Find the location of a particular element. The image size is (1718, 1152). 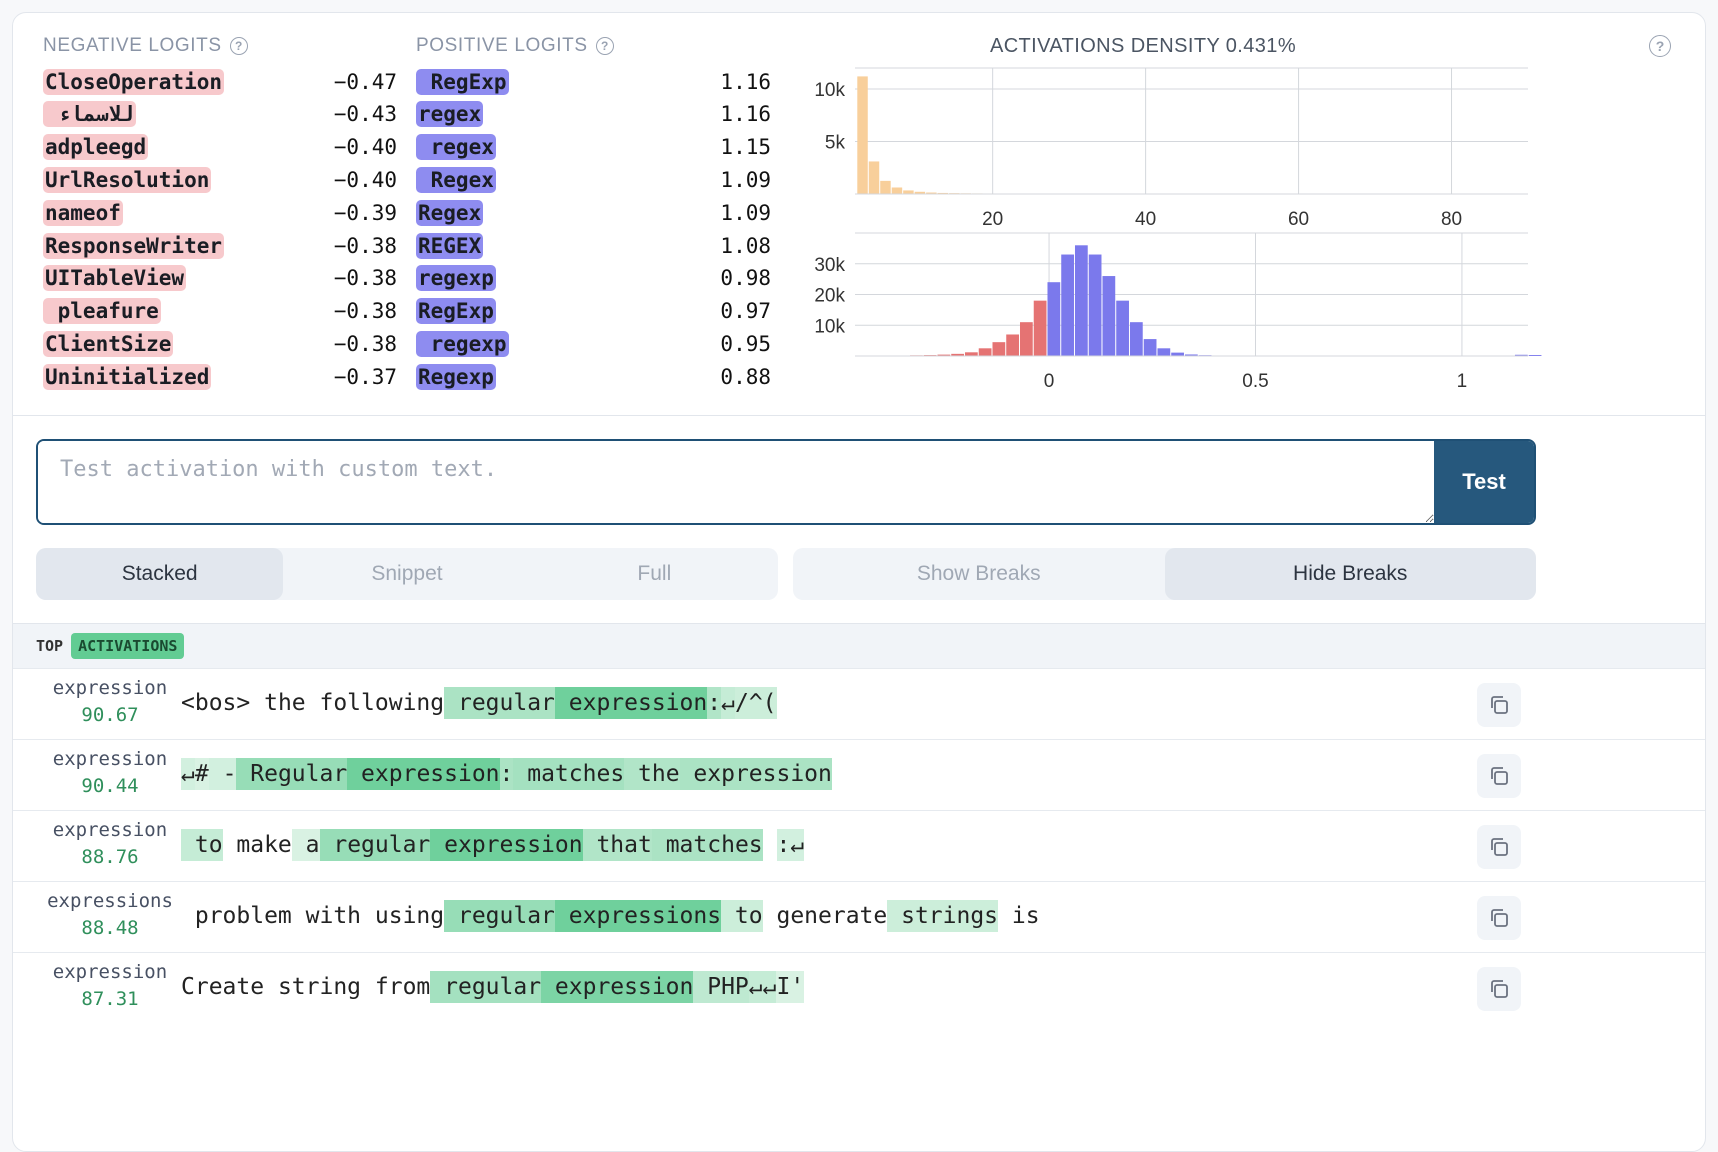

snippet-token: ^( is located at coordinates (762, 703).